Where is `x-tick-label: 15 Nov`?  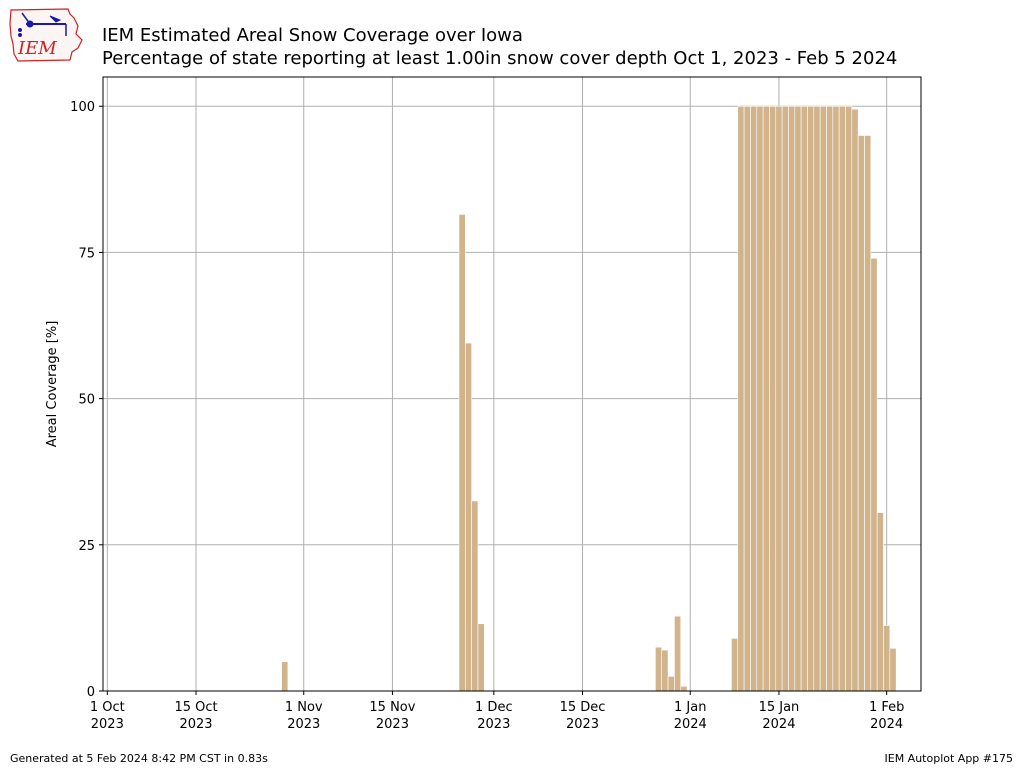 x-tick-label: 15 Nov is located at coordinates (392, 707).